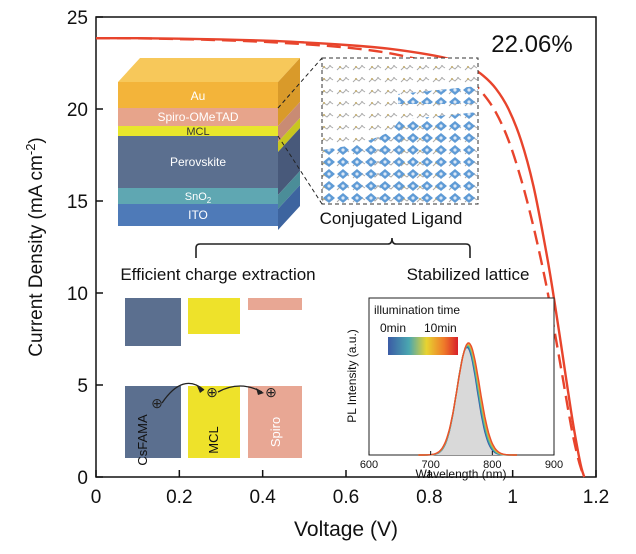  I want to click on layer-label-perovskite: Perovskite, so click(198, 162).